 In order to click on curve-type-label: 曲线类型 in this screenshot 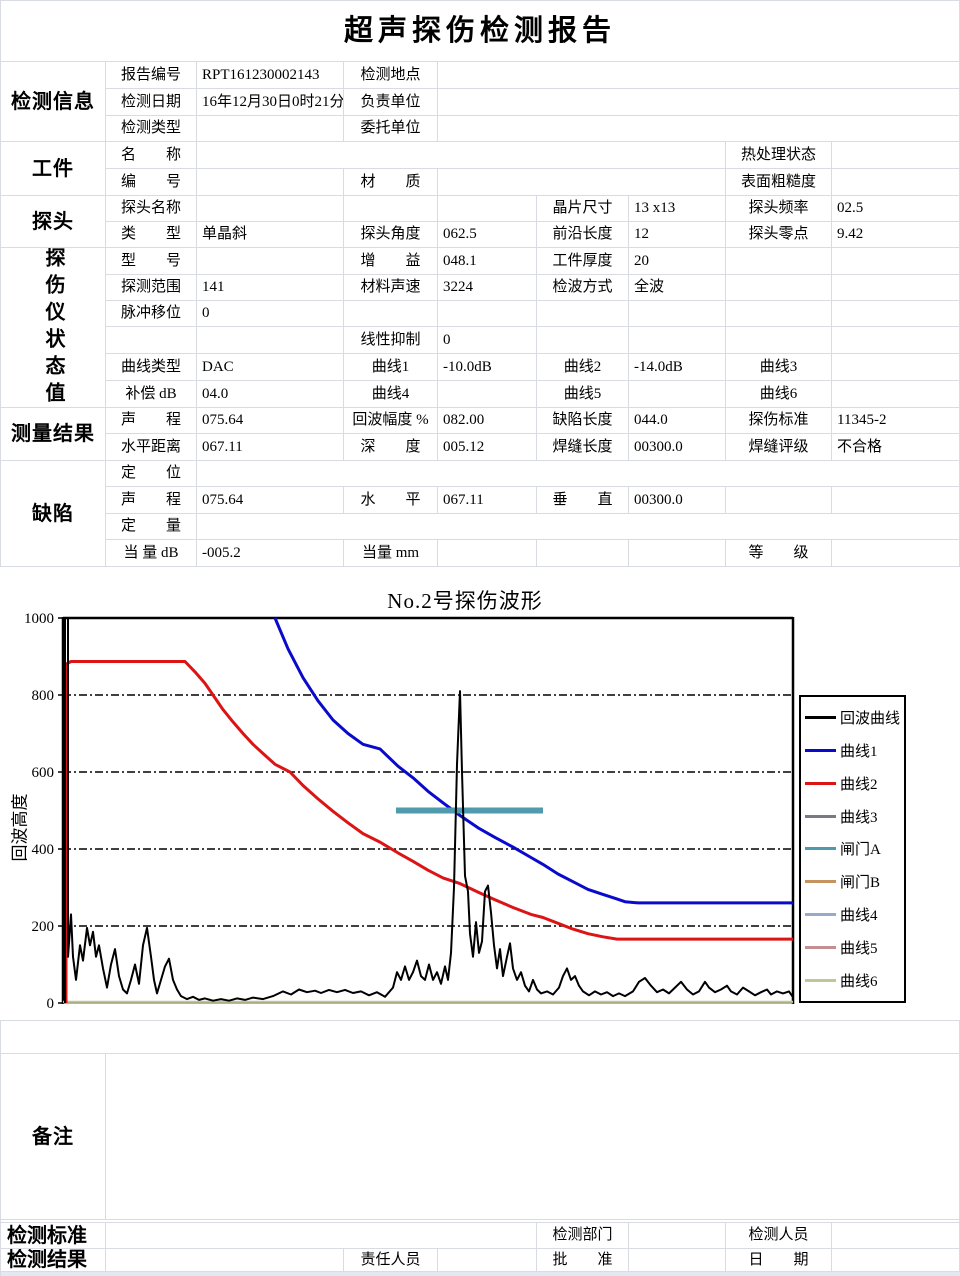, I will do `click(151, 367)`.